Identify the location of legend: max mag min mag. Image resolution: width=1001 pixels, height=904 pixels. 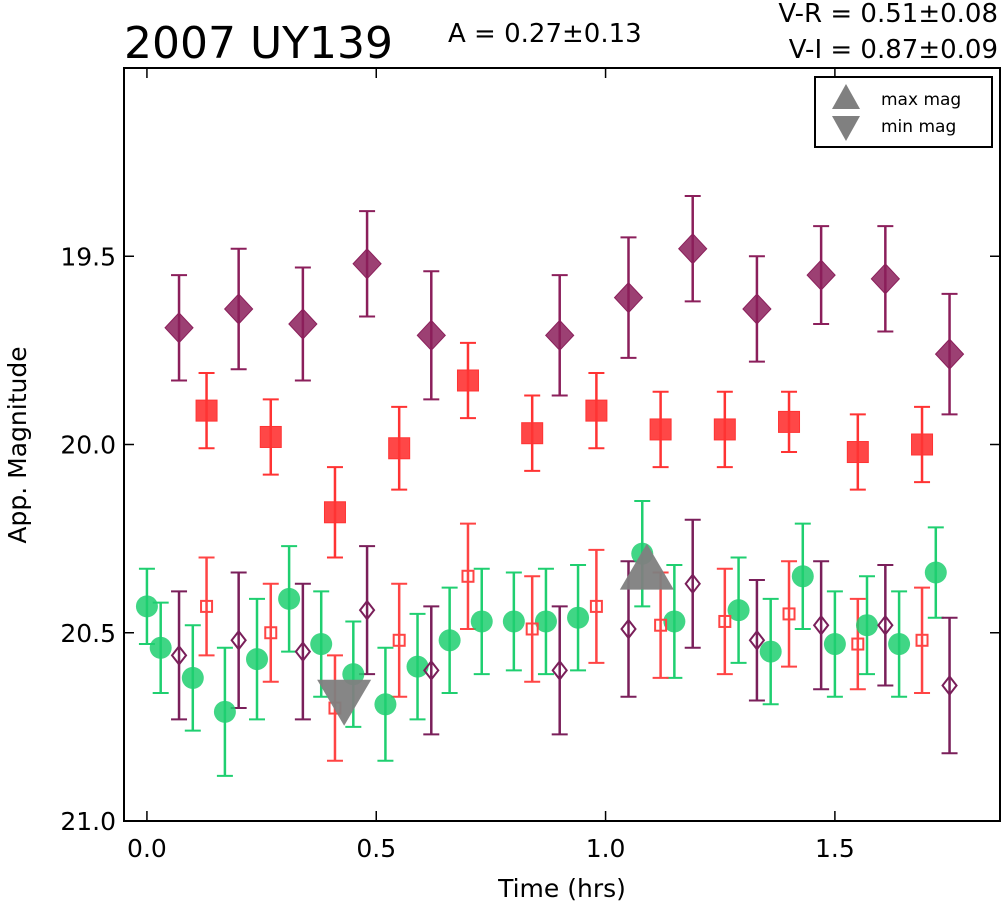
(903, 112).